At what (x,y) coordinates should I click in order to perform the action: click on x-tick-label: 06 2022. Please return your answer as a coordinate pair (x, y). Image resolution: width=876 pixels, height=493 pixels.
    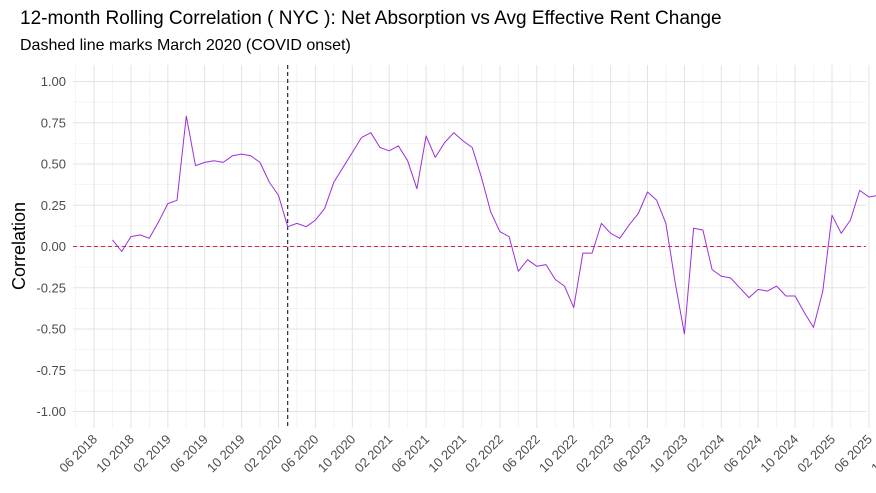
    Looking at the image, I should click on (521, 454).